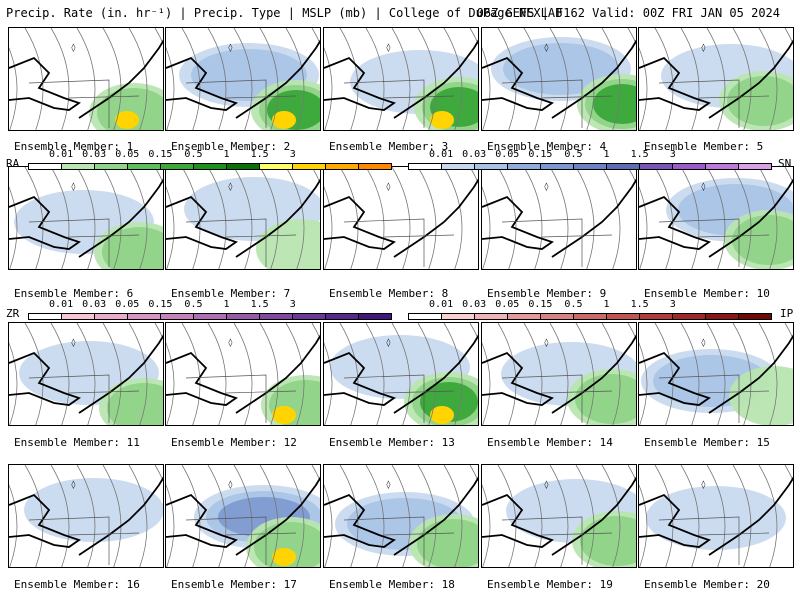 The width and height of the screenshot is (800, 600). I want to click on colorbar-tick-label: 0.05, so click(507, 304).